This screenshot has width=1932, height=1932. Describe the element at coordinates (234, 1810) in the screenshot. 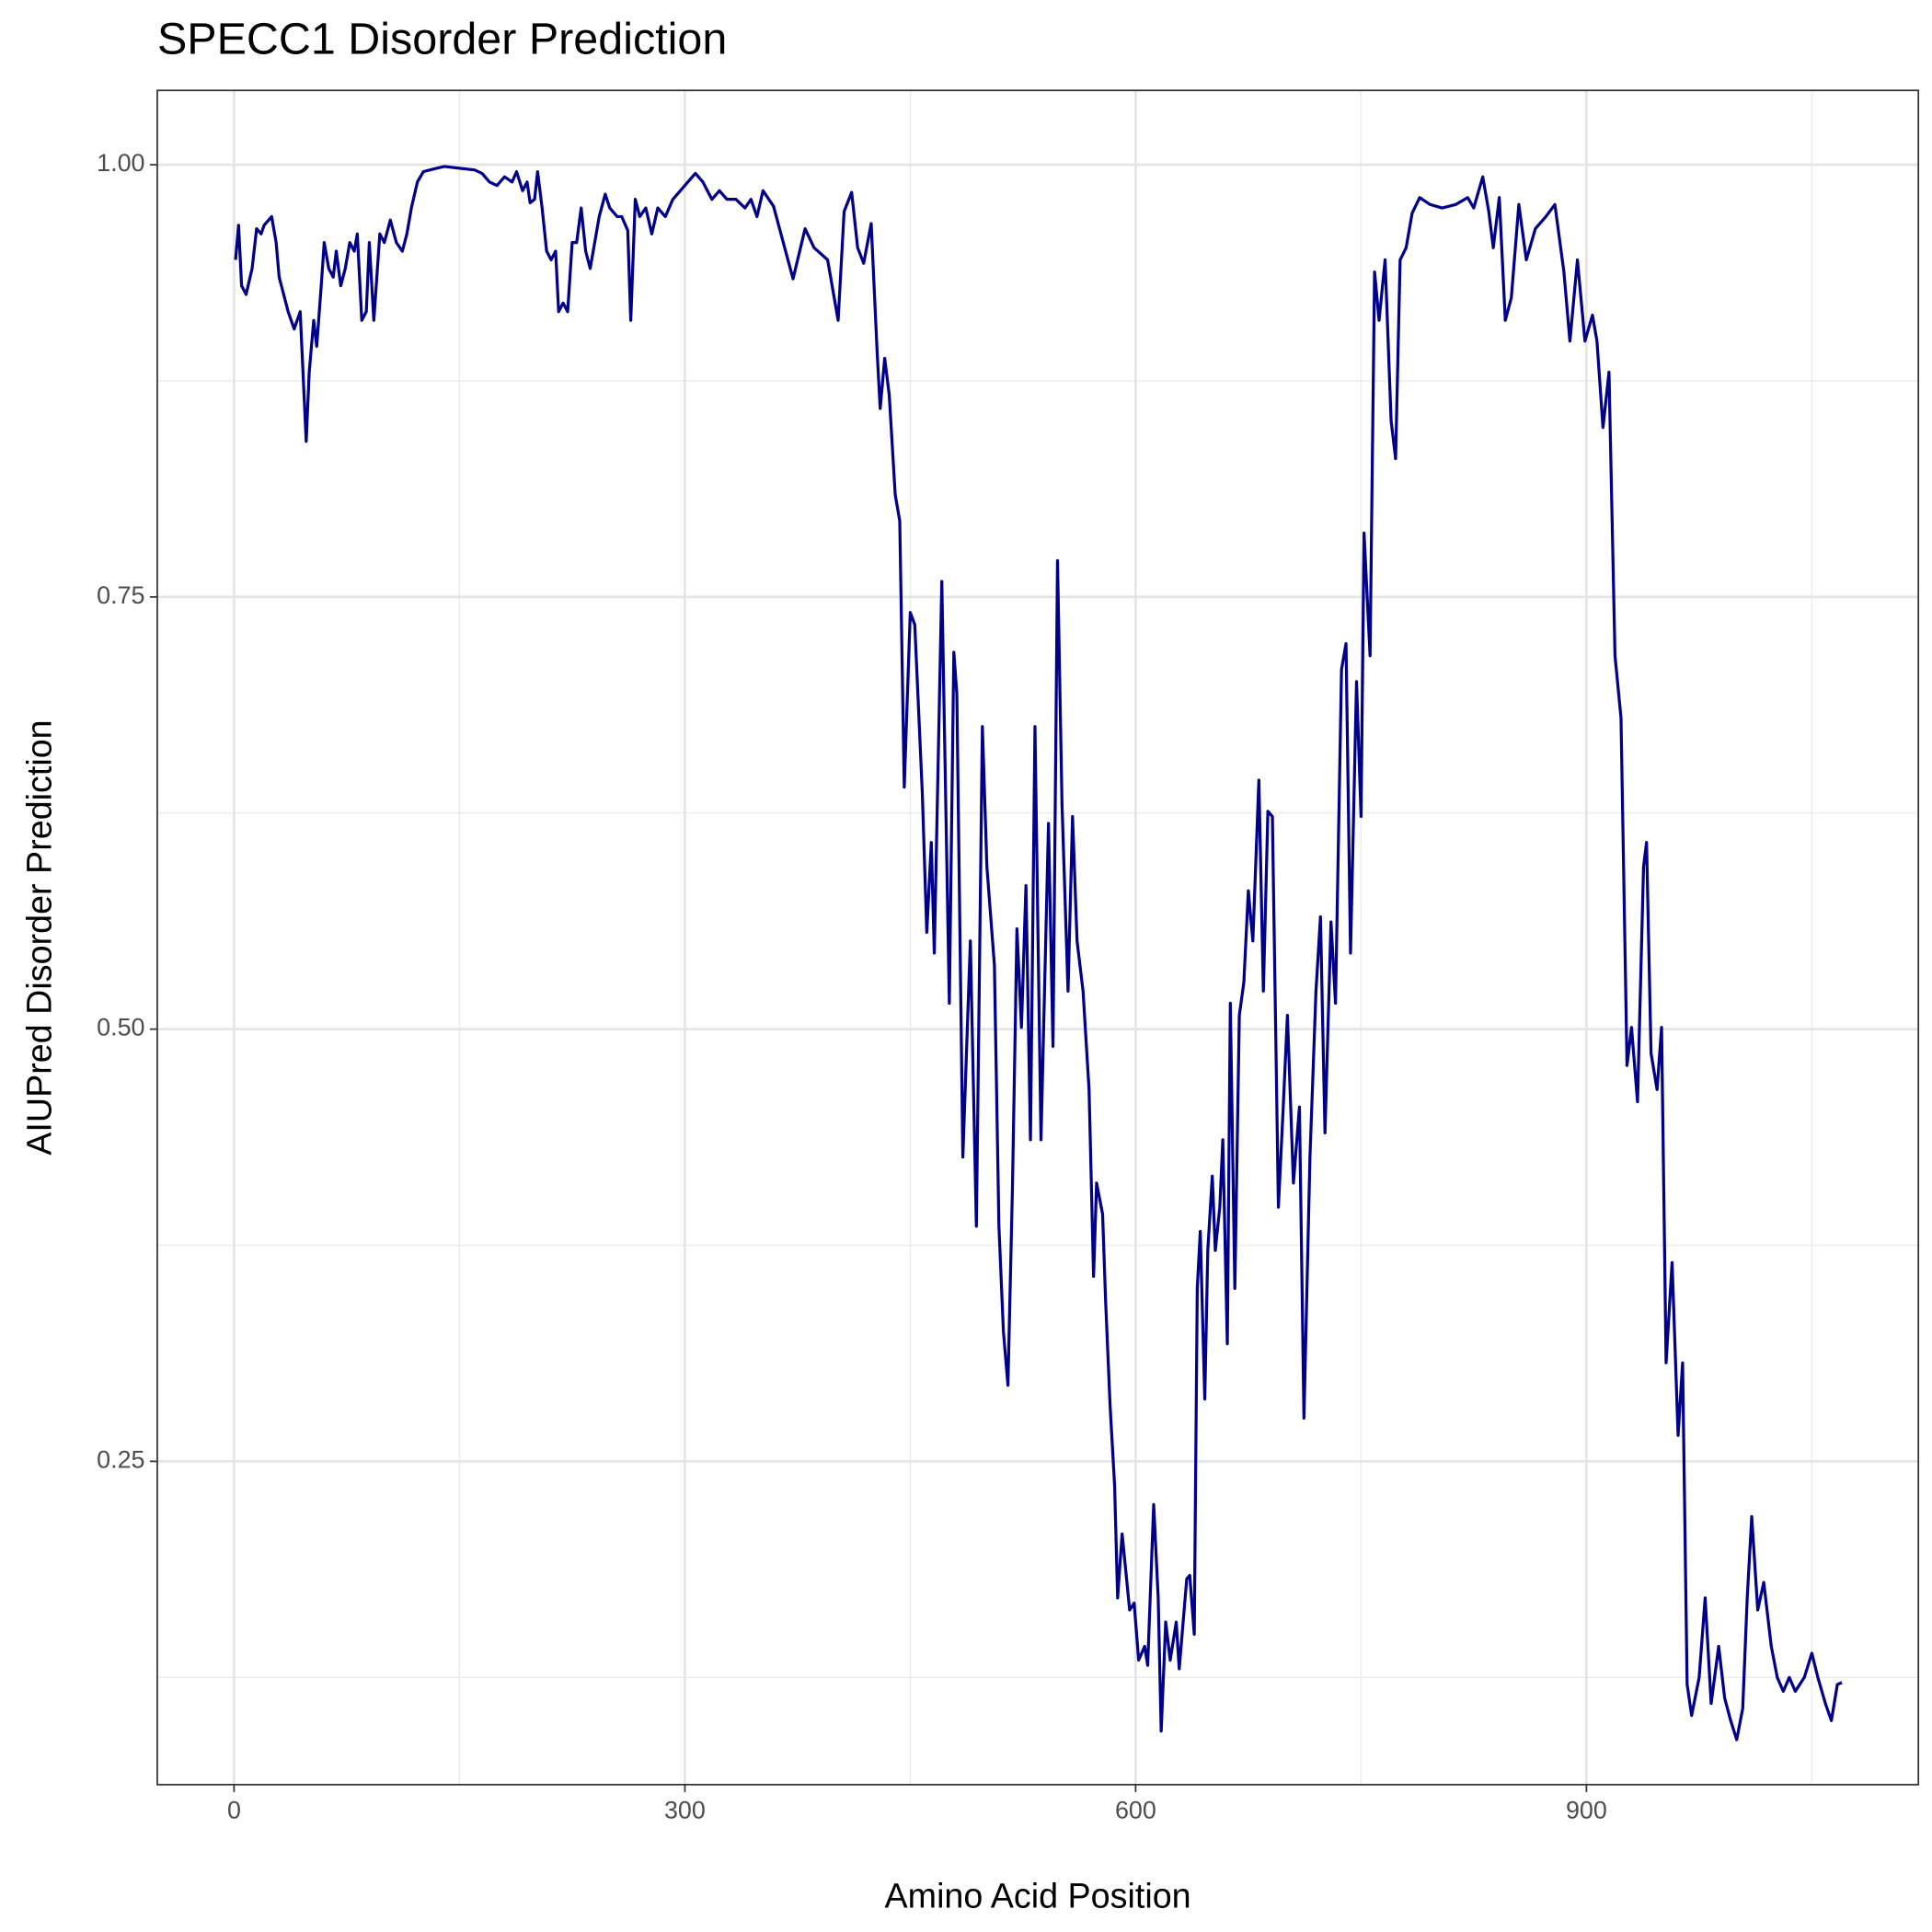

I see `x-tick-label: 0` at that location.